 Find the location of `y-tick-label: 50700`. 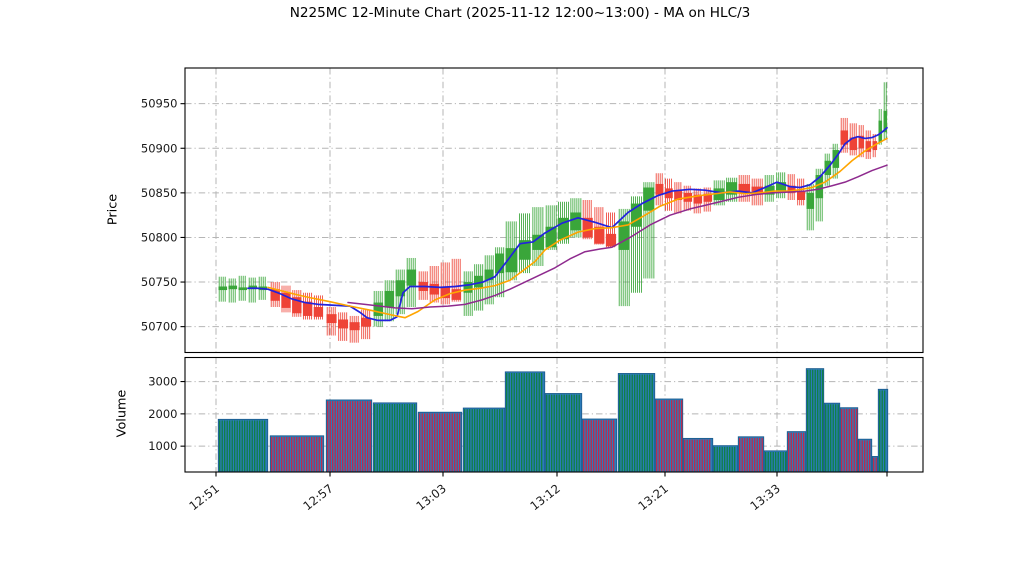

y-tick-label: 50700 is located at coordinates (159, 327).